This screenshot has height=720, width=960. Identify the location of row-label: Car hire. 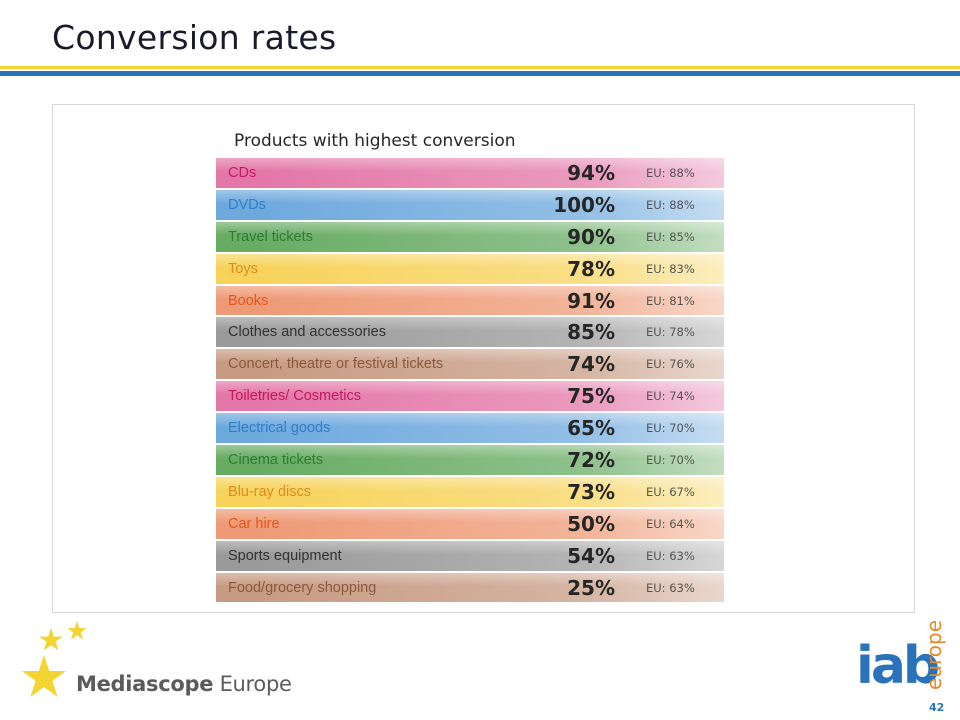
(254, 523).